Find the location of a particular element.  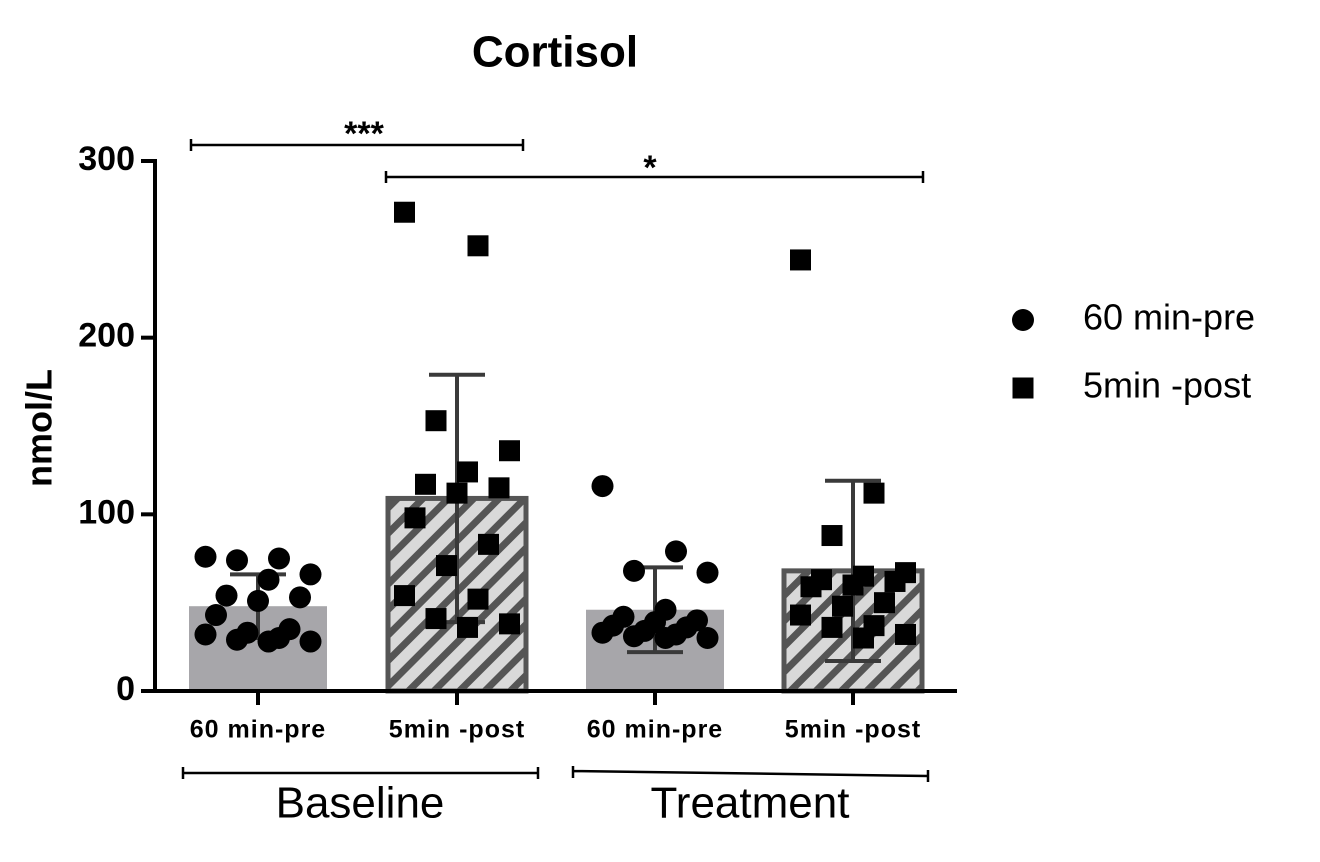

legend-label: 60 min-pre is located at coordinates (1169, 317).